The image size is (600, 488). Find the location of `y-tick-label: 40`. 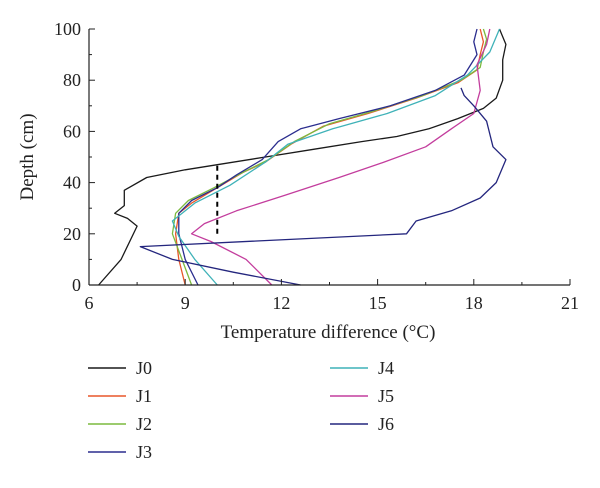

y-tick-label: 40 is located at coordinates (72, 183).